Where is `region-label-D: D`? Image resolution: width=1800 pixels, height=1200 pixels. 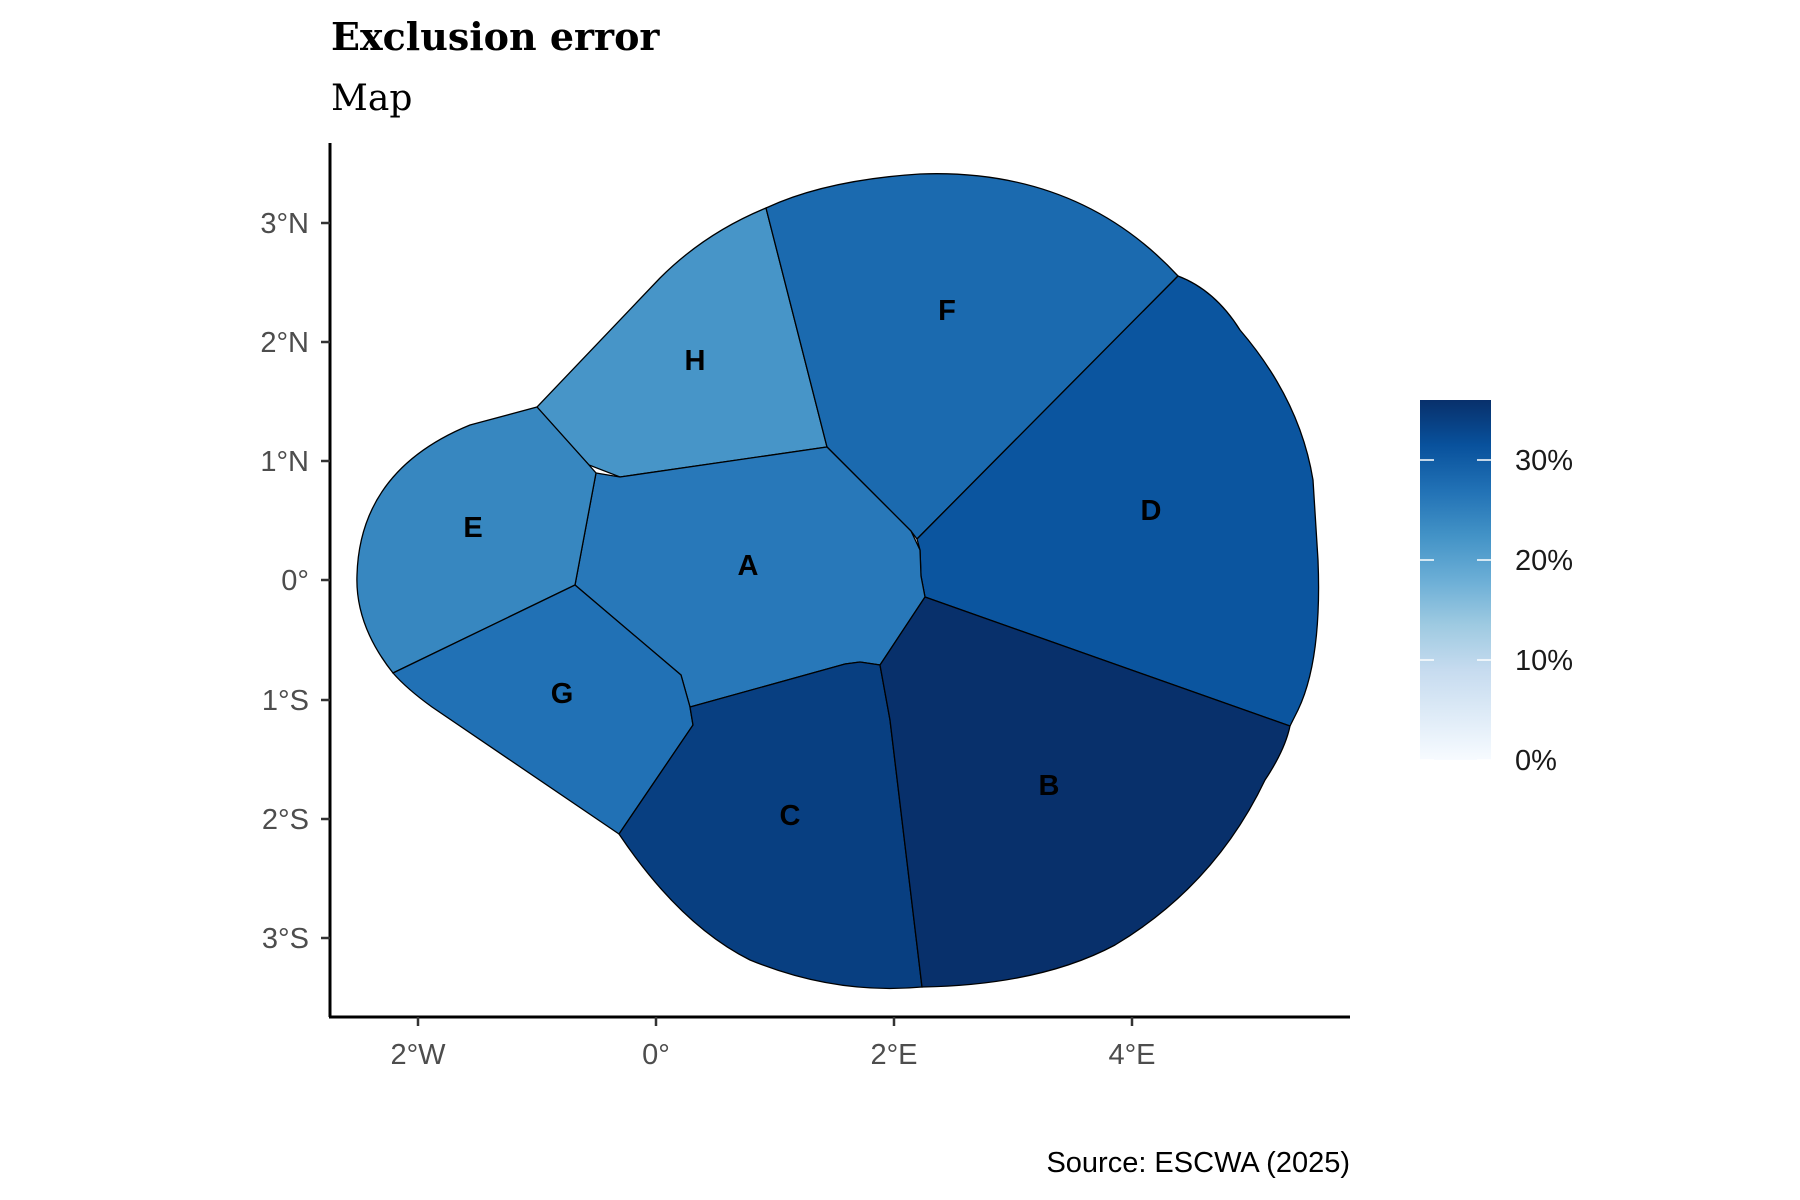
region-label-D: D is located at coordinates (1151, 511).